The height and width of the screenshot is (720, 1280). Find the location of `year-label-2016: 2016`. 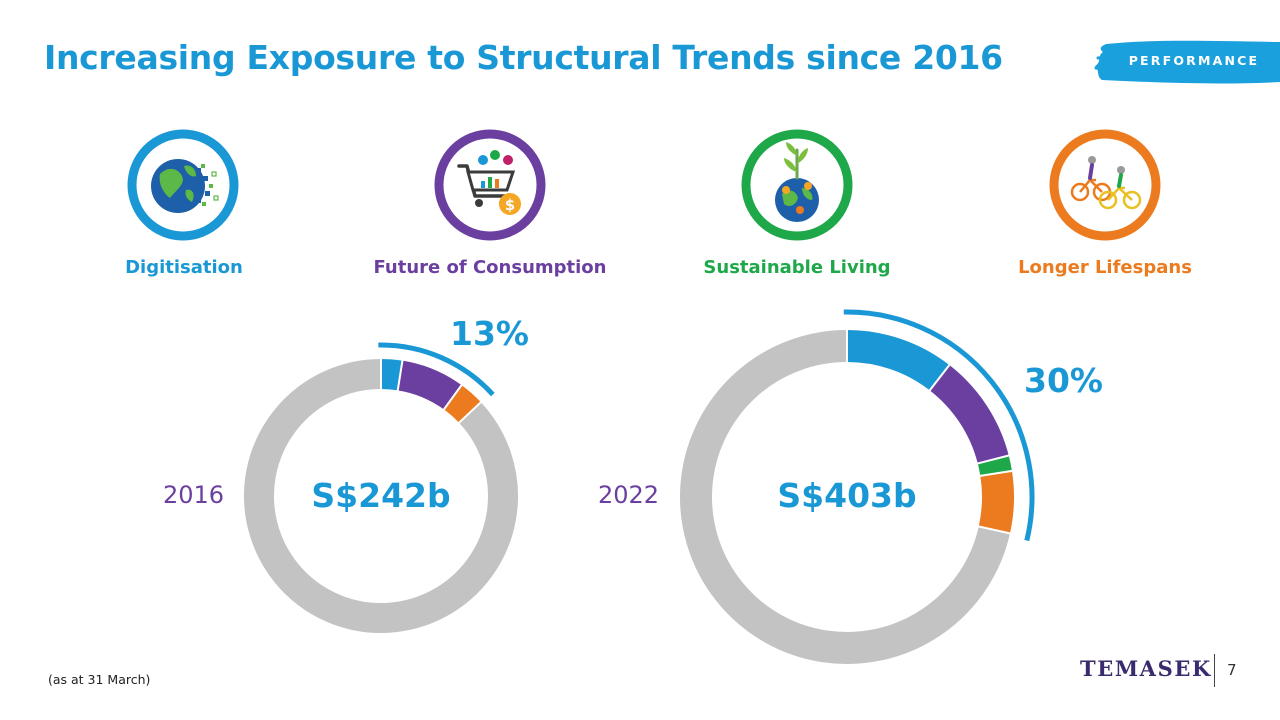

year-label-2016: 2016 is located at coordinates (194, 495).